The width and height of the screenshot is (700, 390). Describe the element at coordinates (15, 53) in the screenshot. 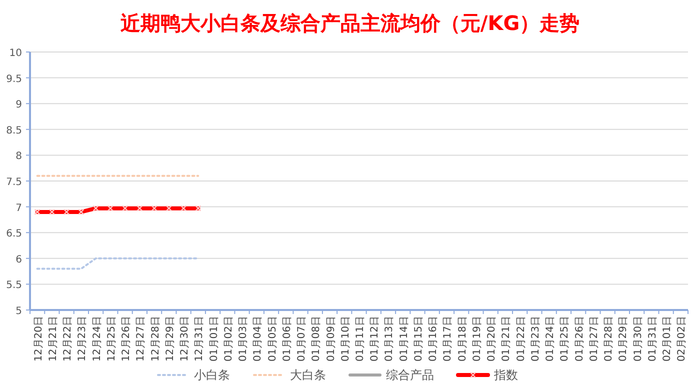

I see `y-tick-label: 10` at that location.